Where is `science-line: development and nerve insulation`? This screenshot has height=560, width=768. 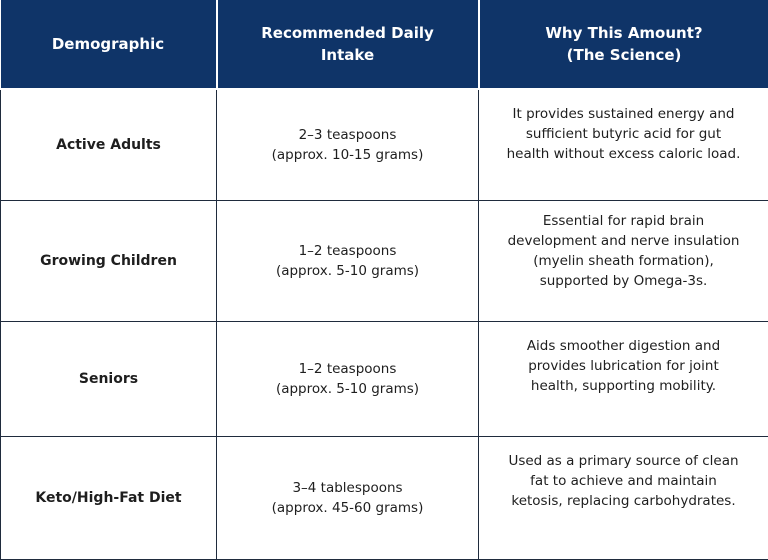 science-line: development and nerve insulation is located at coordinates (623, 241).